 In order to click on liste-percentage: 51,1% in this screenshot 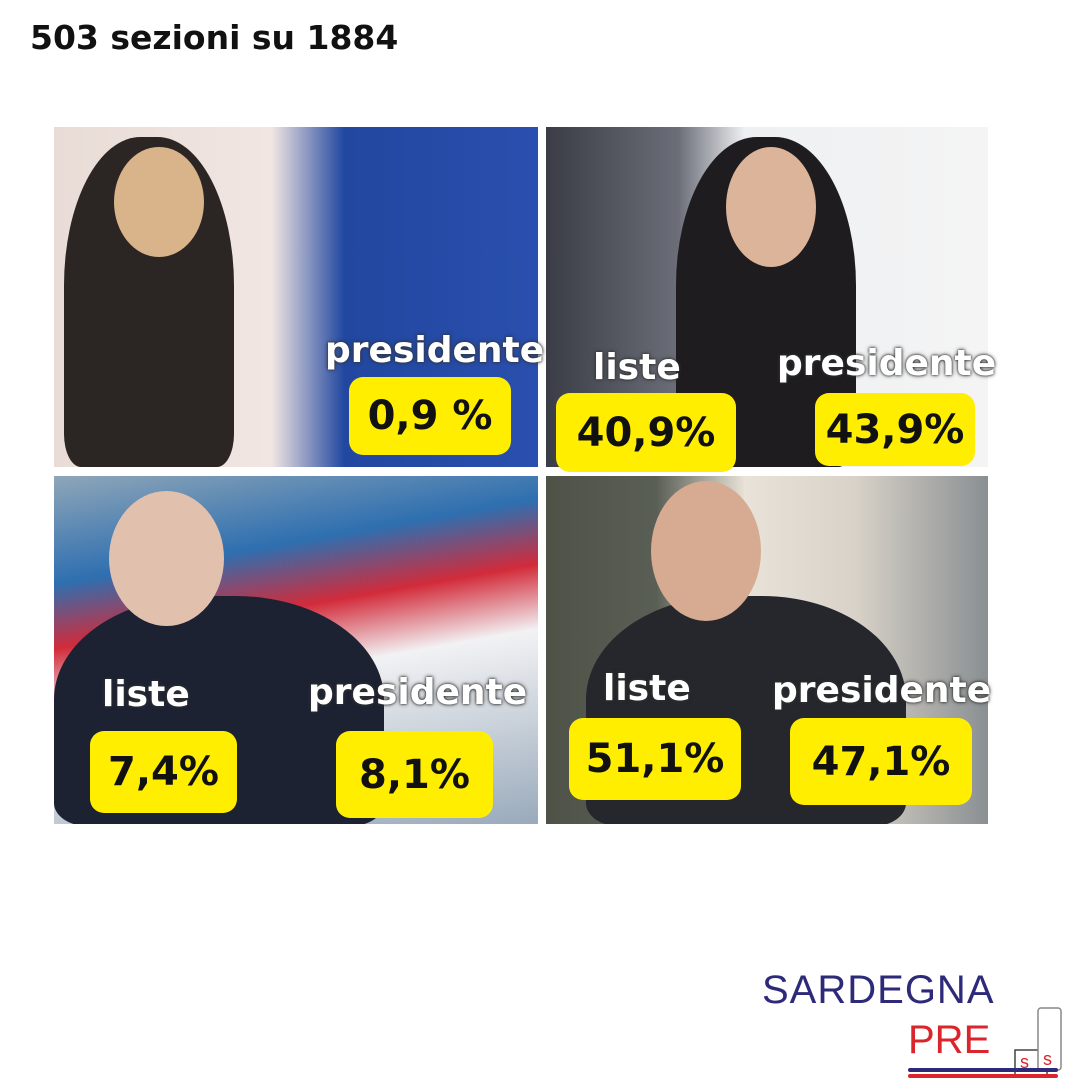, I will do `click(655, 759)`.